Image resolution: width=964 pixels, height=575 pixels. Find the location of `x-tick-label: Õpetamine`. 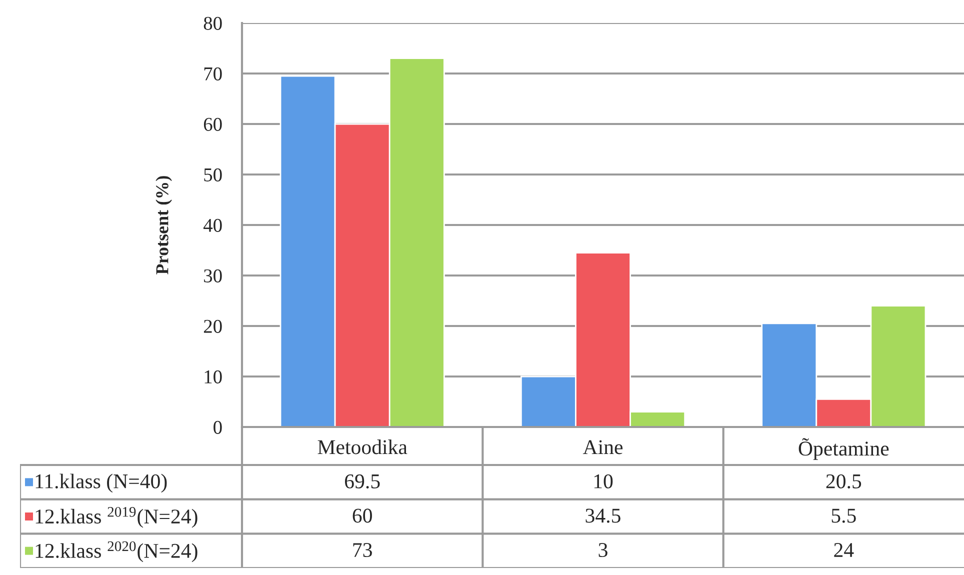

x-tick-label: Õpetamine is located at coordinates (843, 449).